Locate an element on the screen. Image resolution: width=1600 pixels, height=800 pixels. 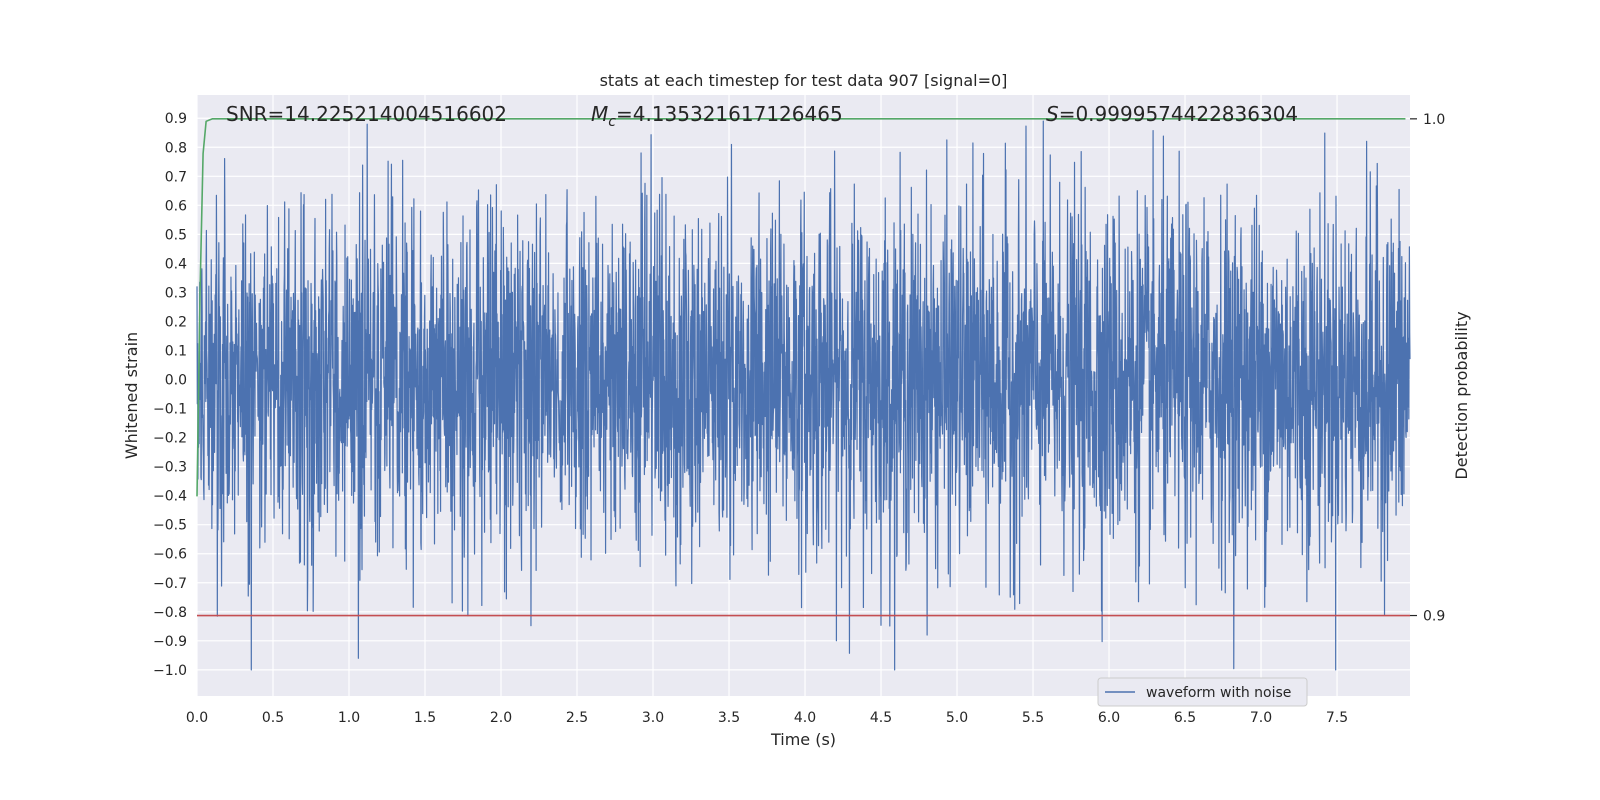
y-tick-label: −0.4 is located at coordinates (170, 497).